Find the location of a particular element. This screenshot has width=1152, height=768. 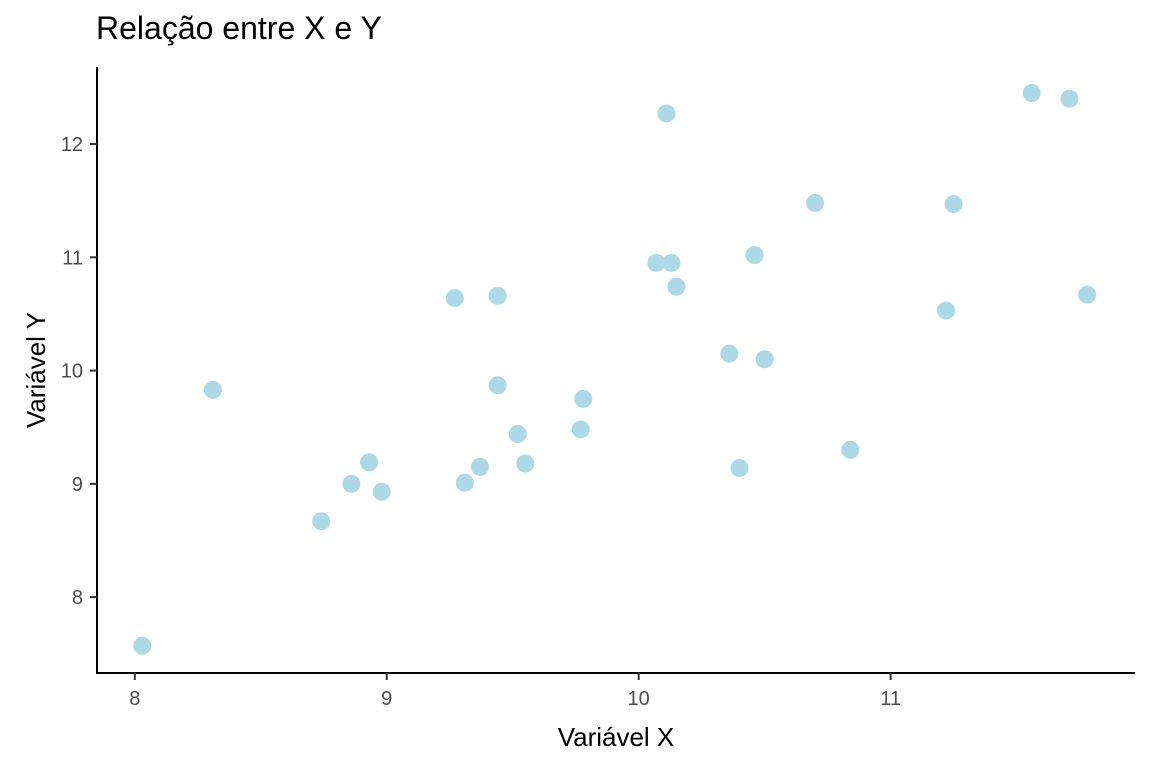

y-tick-label: 12 is located at coordinates (72, 145).